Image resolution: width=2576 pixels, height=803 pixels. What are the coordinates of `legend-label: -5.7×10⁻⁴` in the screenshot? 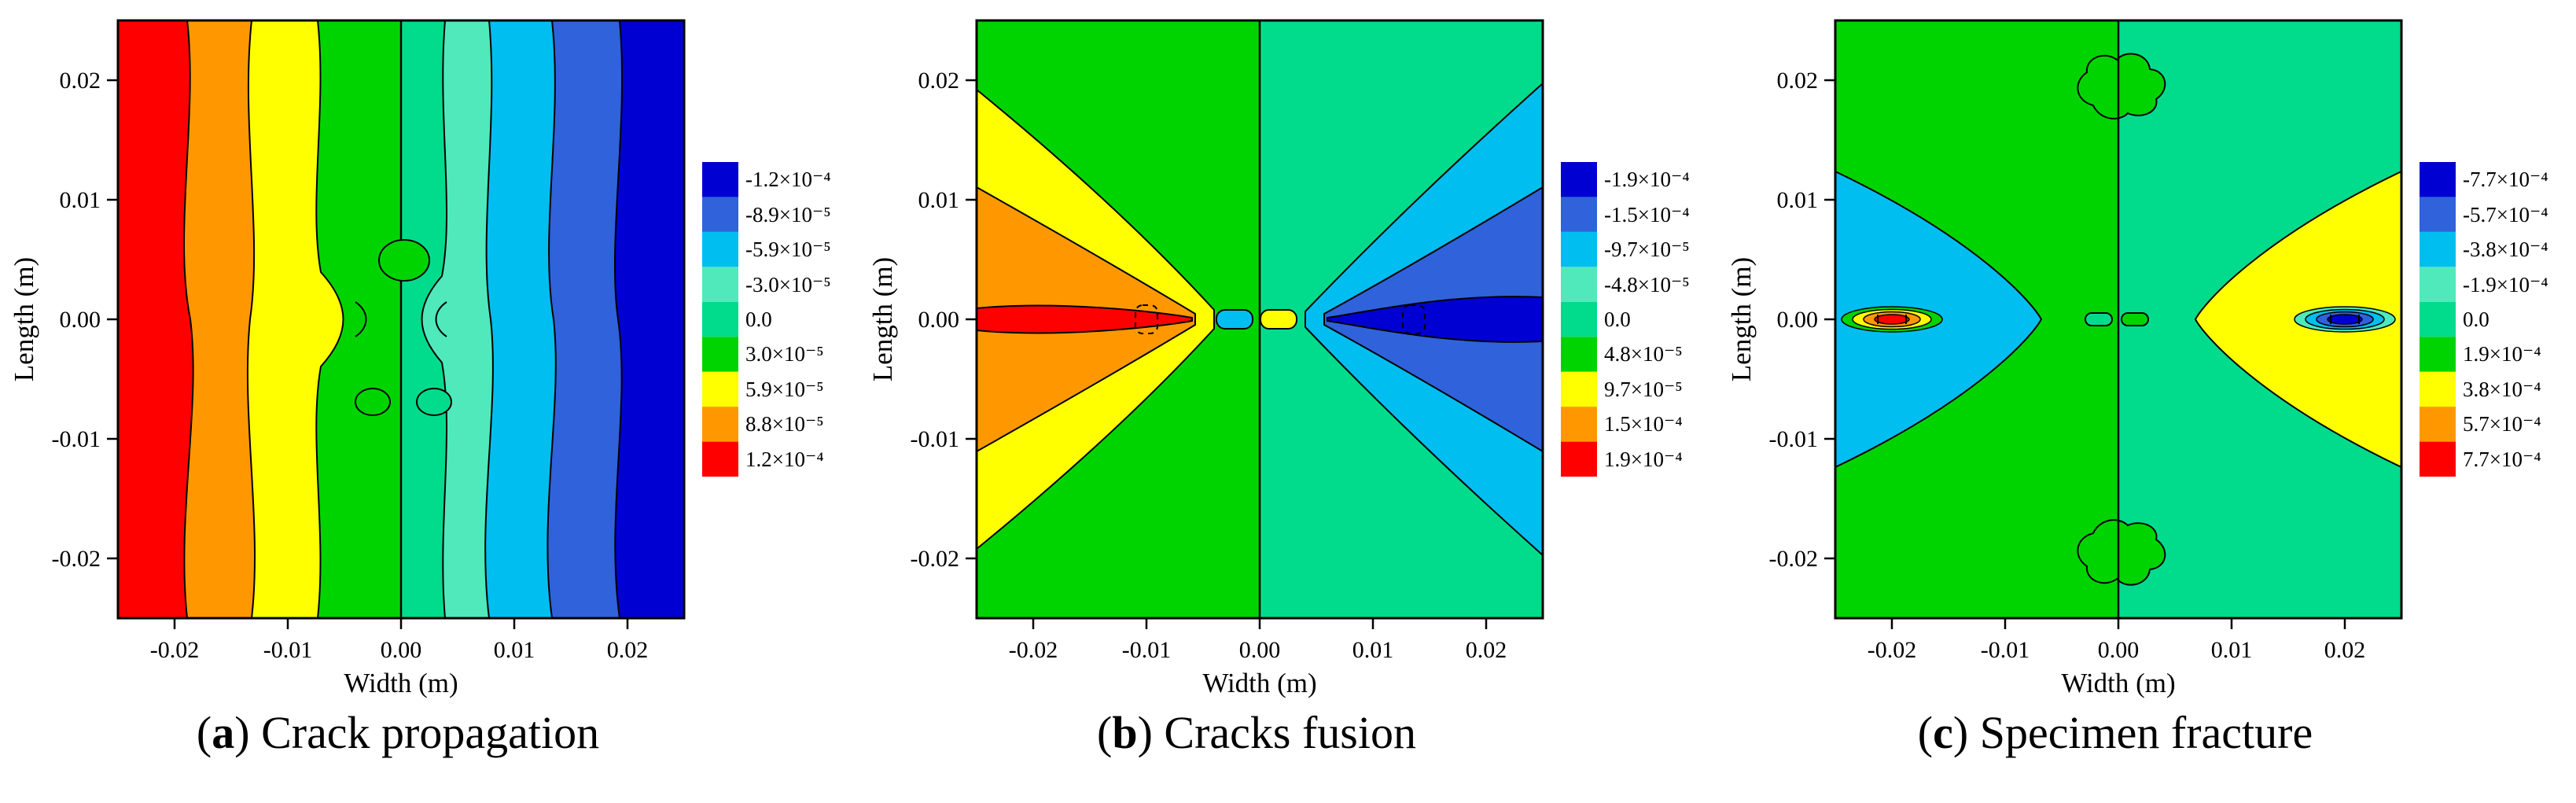 It's located at (2505, 215).